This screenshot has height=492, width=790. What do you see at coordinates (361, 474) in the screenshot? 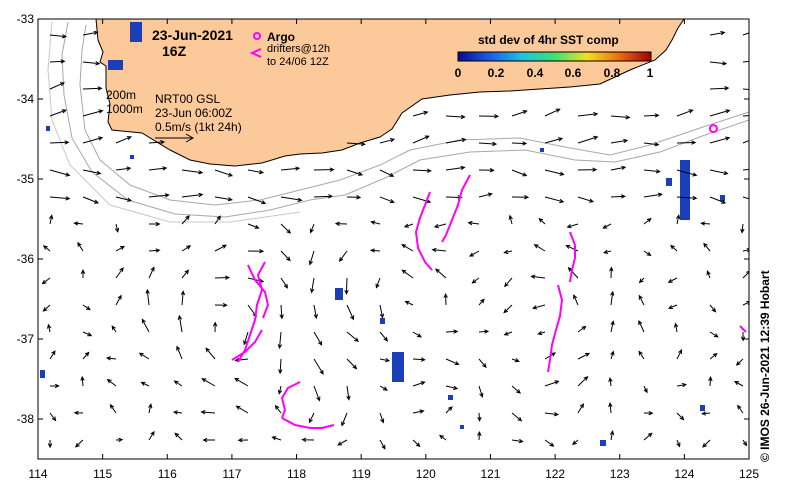
I see `x-tick-label: 119` at bounding box center [361, 474].